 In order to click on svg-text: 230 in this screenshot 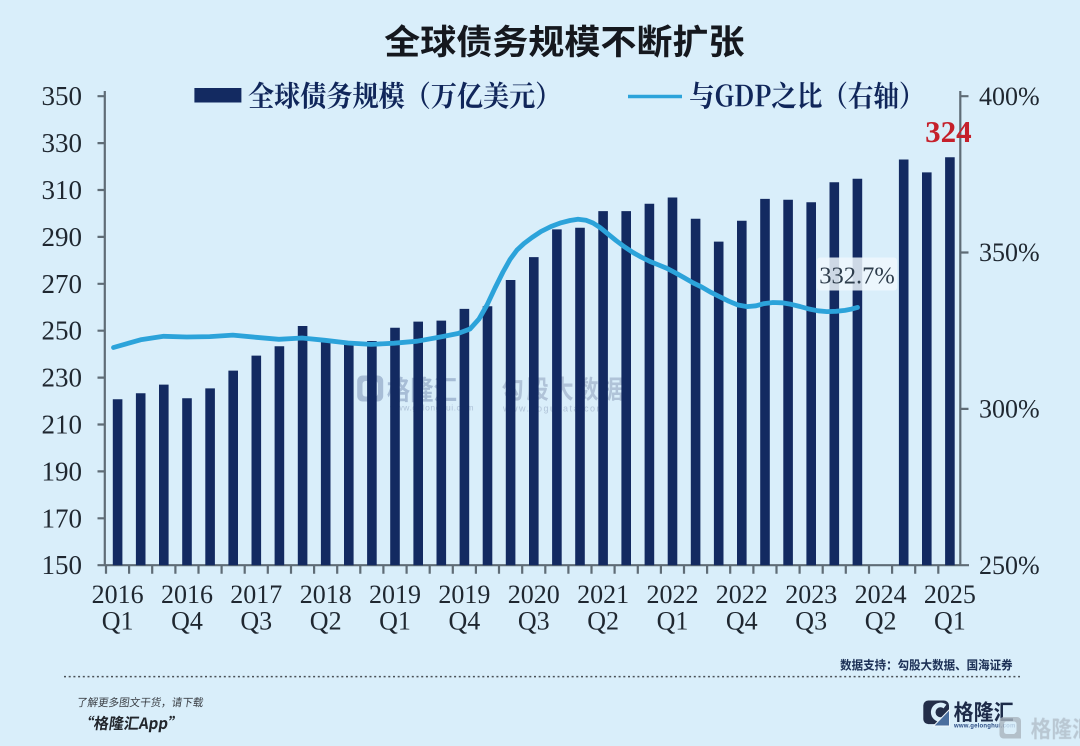, I will do `click(62, 378)`.